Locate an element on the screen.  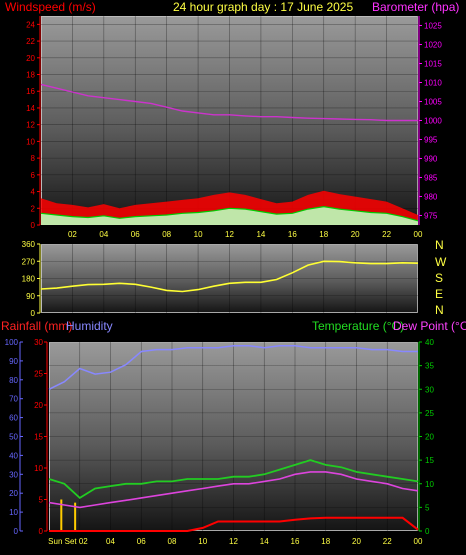
compass-label-n-top: N is located at coordinates (439, 245).